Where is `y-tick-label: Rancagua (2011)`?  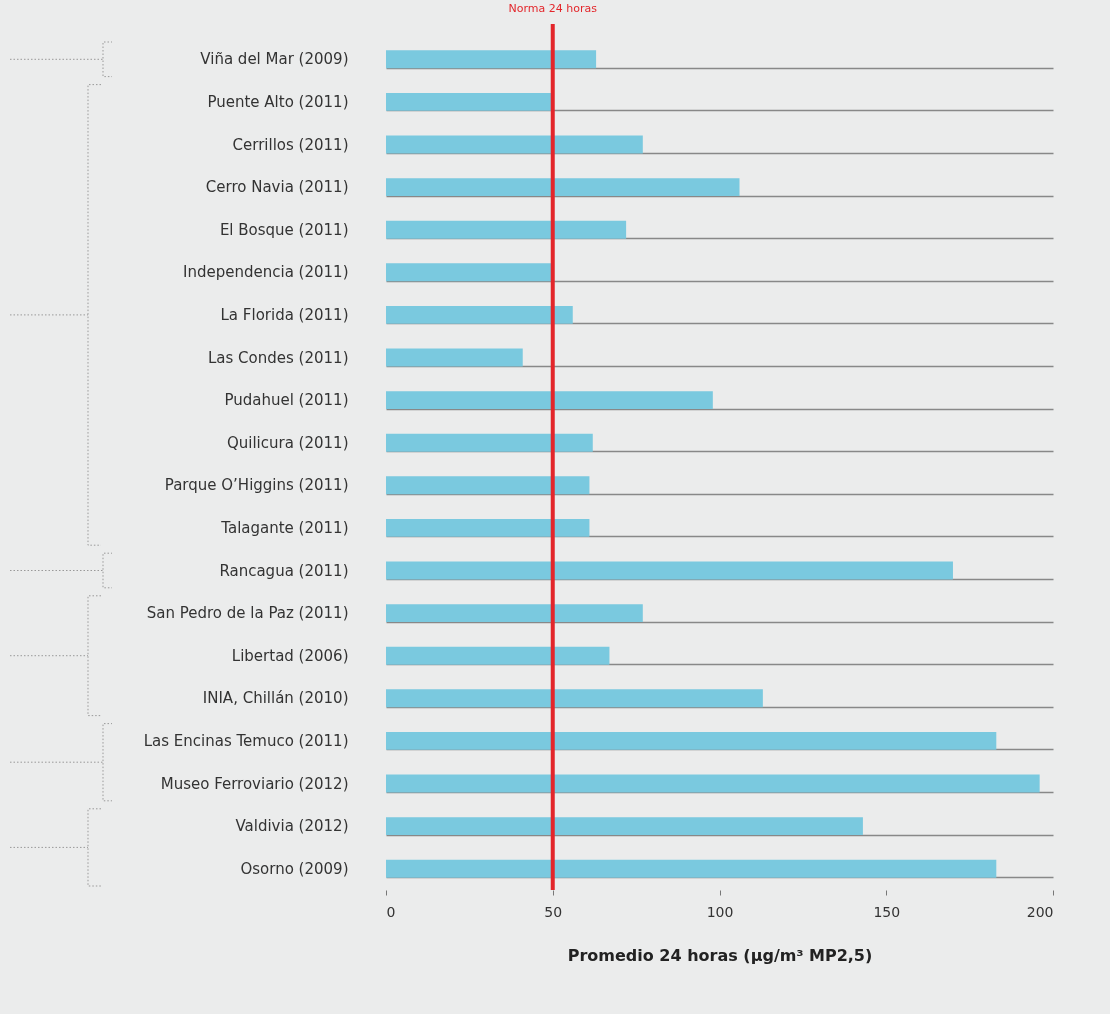
y-tick-label: Rancagua (2011) is located at coordinates (284, 570).